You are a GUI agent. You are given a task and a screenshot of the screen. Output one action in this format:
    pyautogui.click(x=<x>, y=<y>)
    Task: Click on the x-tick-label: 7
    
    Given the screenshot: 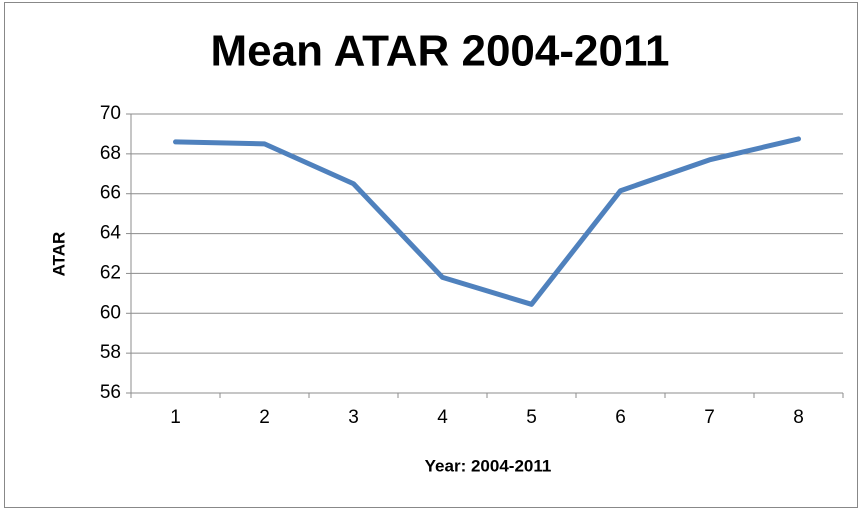 What is the action you would take?
    pyautogui.click(x=709, y=417)
    